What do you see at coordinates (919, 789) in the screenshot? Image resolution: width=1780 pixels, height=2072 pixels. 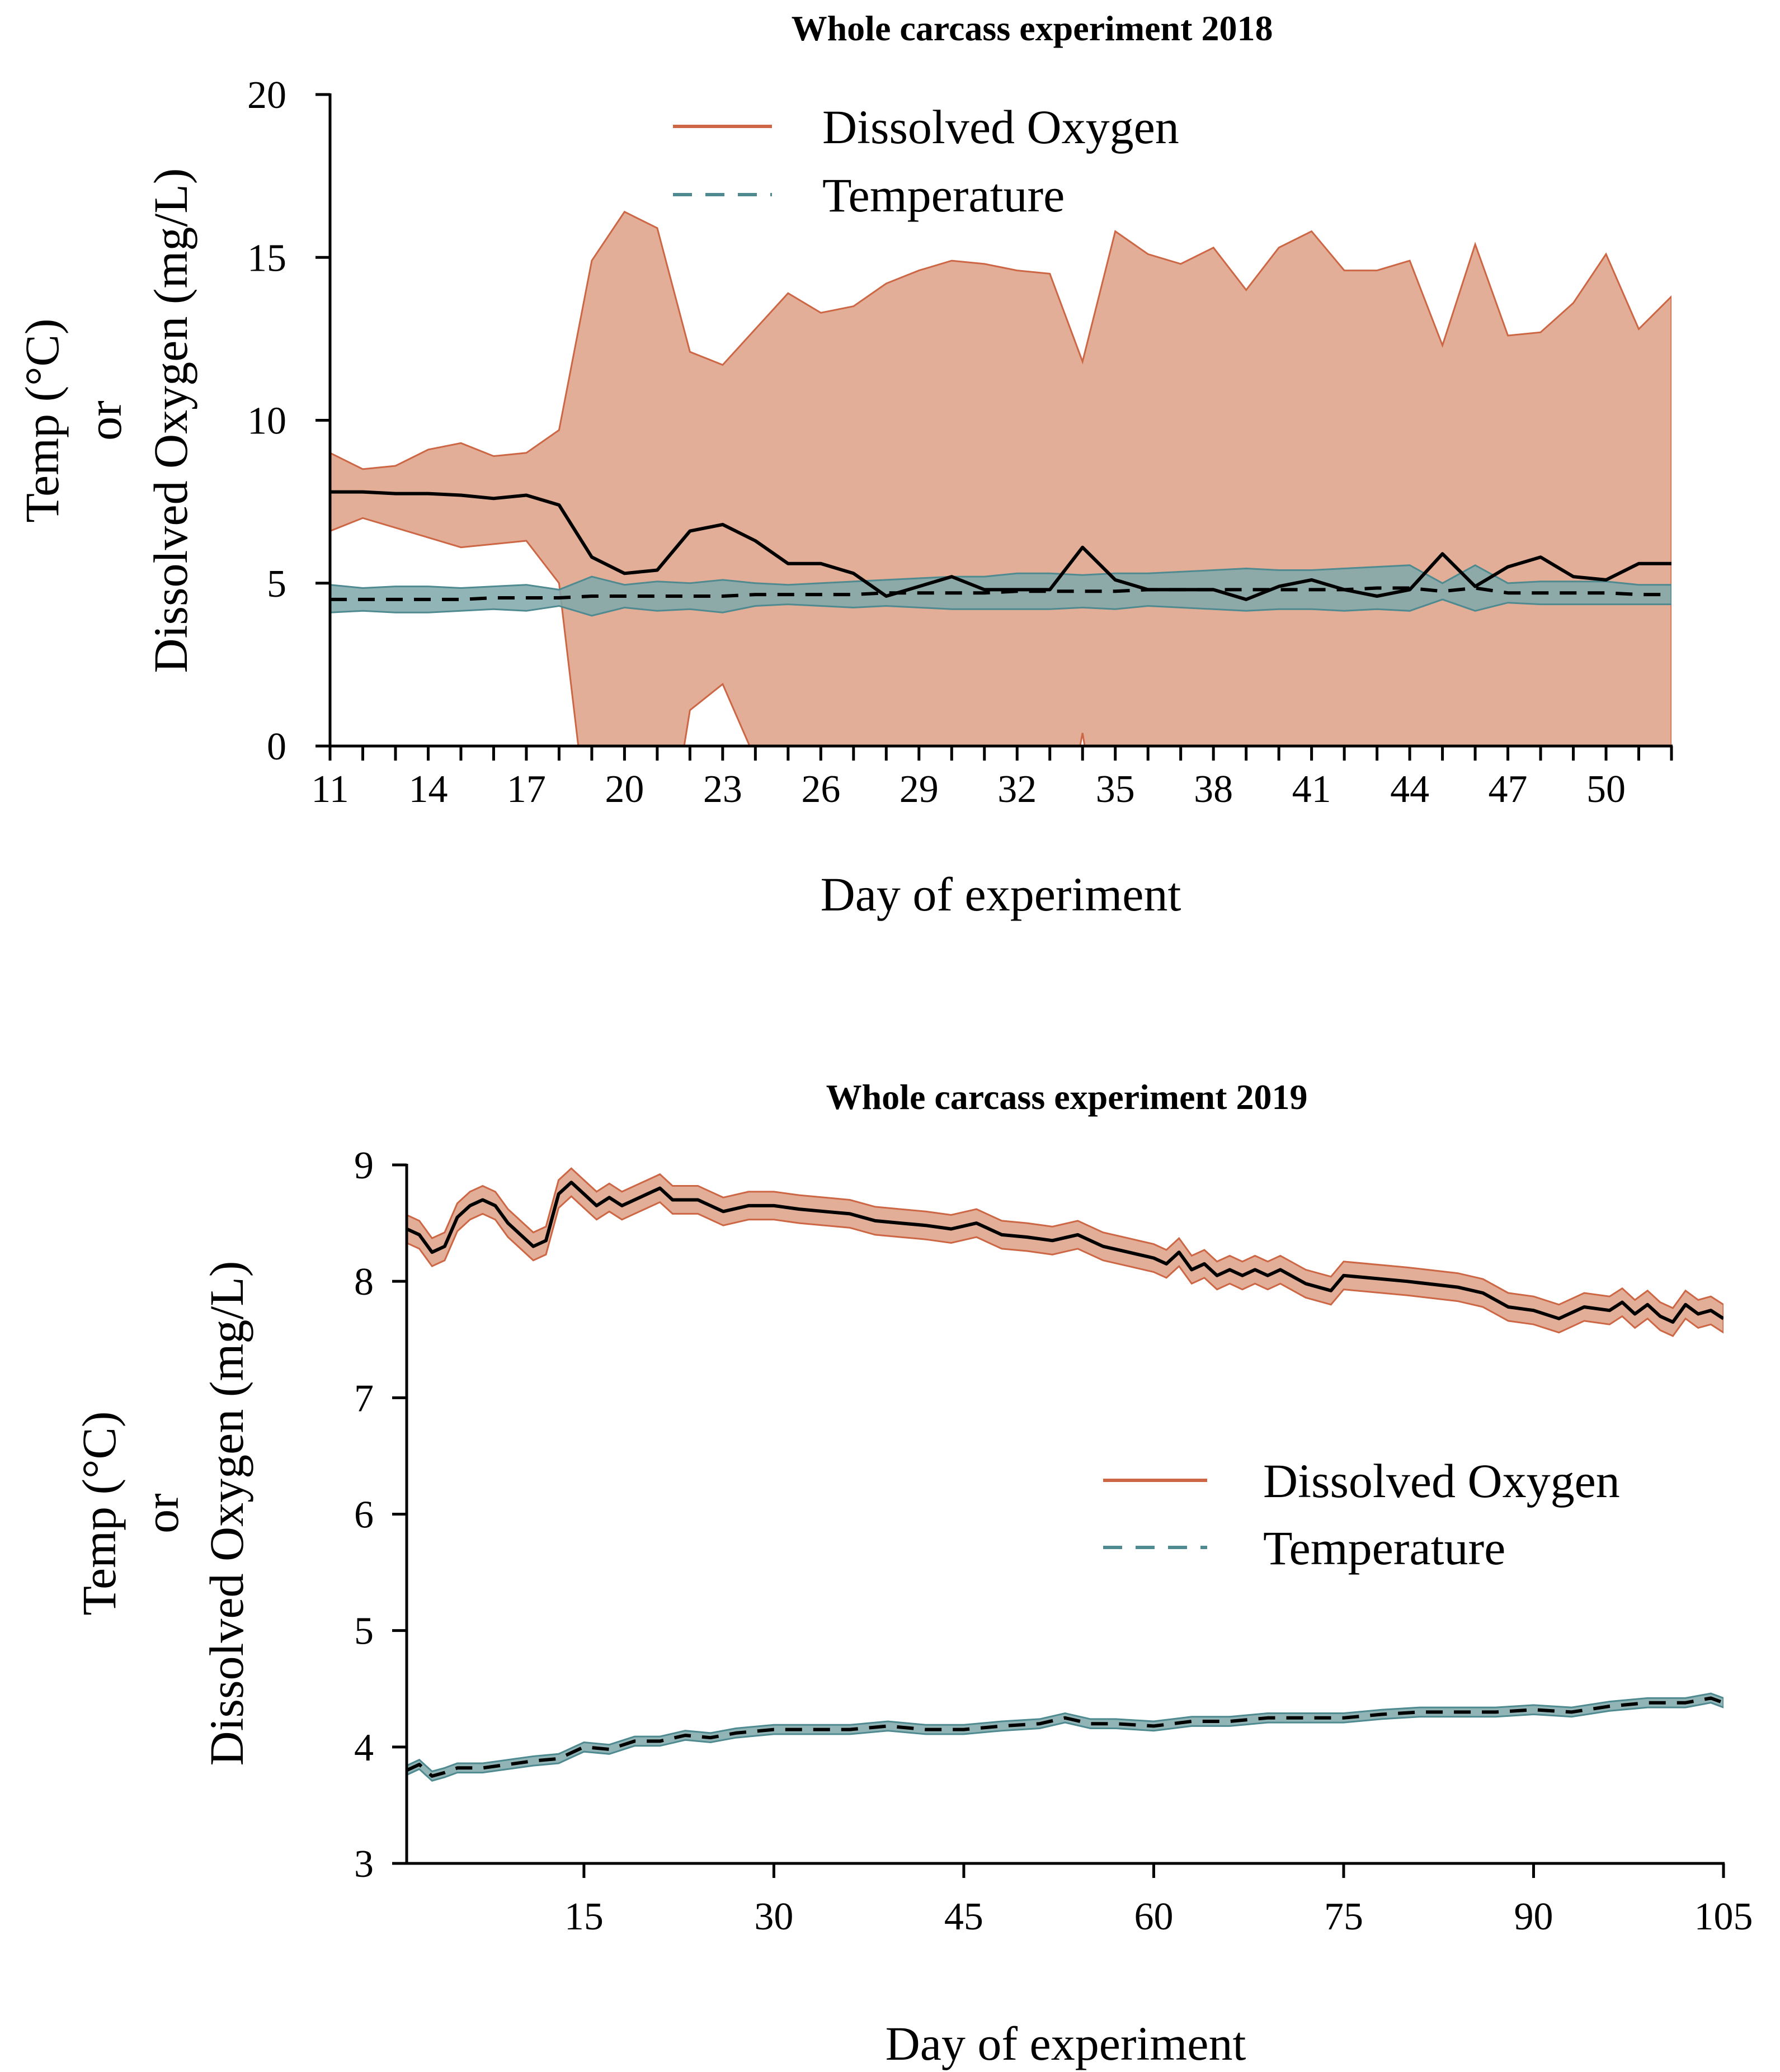 I see `x-tick-label: 29` at bounding box center [919, 789].